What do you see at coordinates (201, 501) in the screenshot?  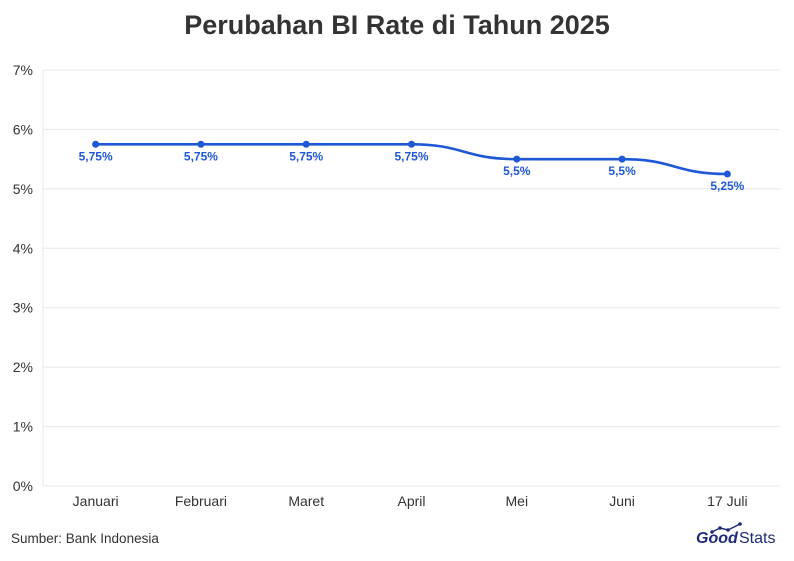 I see `x-tick-label: Februari` at bounding box center [201, 501].